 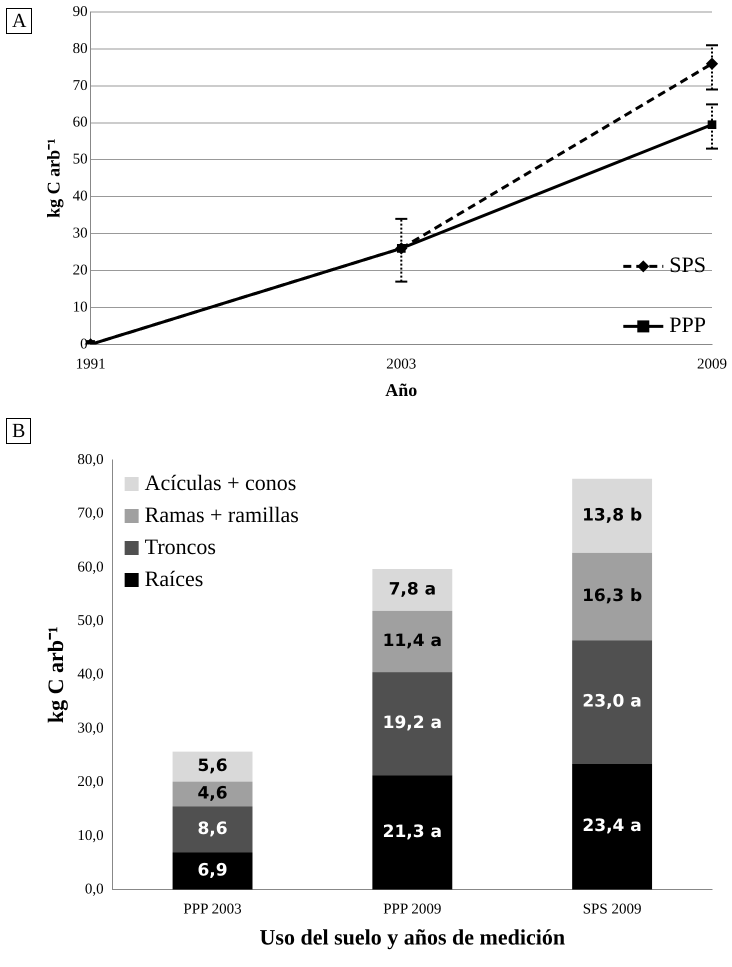 What do you see at coordinates (90, 514) in the screenshot?
I see `y-tick-label: 70,0` at bounding box center [90, 514].